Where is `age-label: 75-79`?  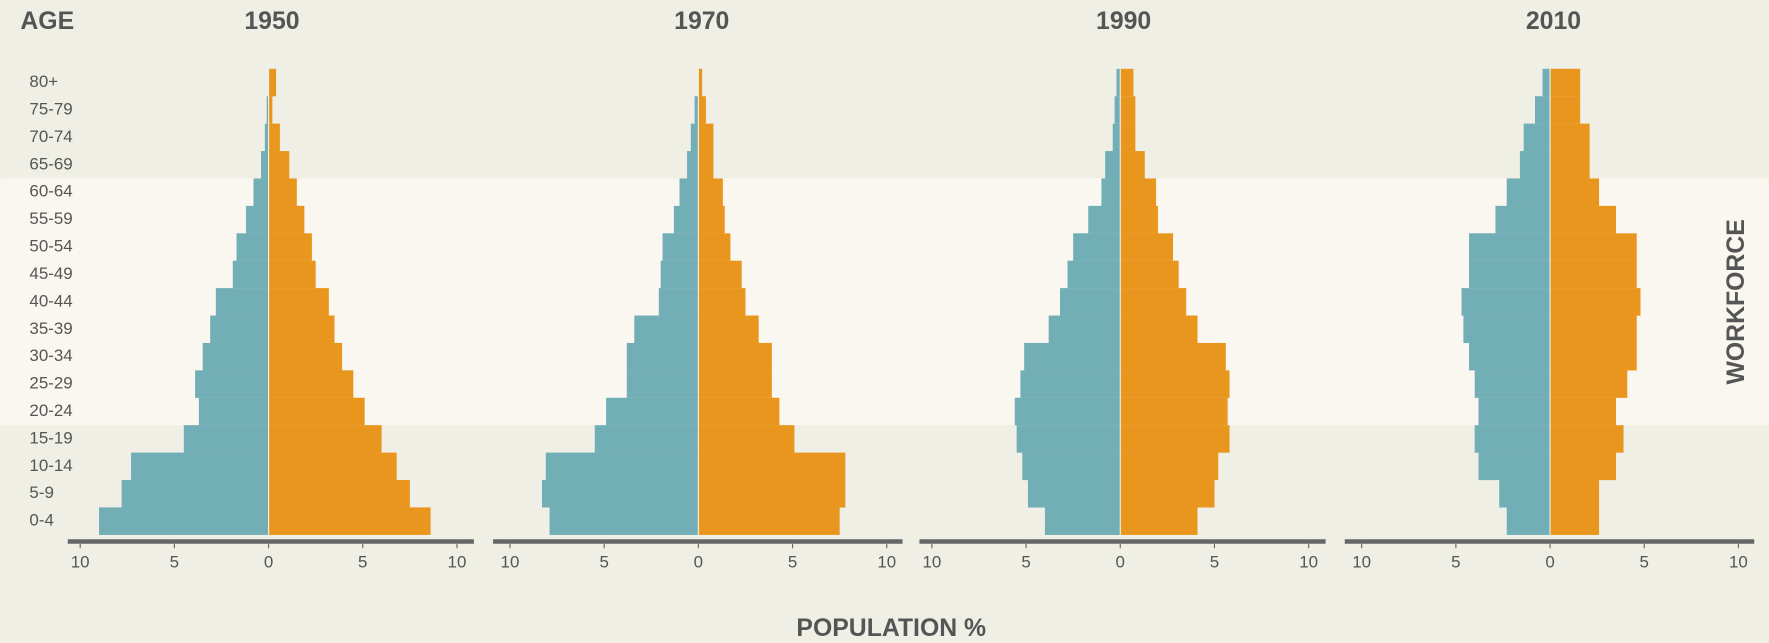 age-label: 75-79 is located at coordinates (50, 108).